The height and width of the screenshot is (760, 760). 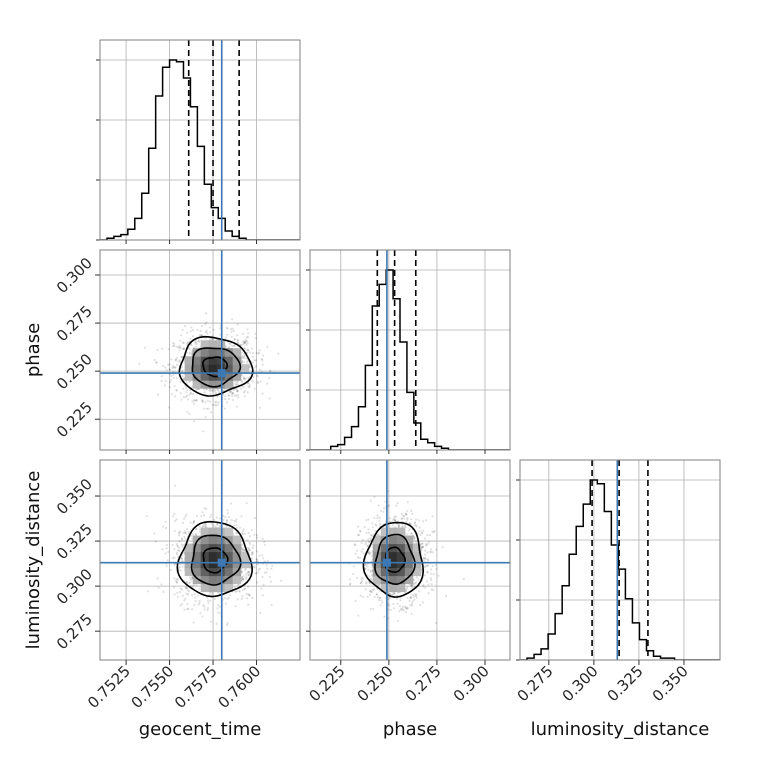 What do you see at coordinates (535, 683) in the screenshot?
I see `x-tick-label: 0.275` at bounding box center [535, 683].